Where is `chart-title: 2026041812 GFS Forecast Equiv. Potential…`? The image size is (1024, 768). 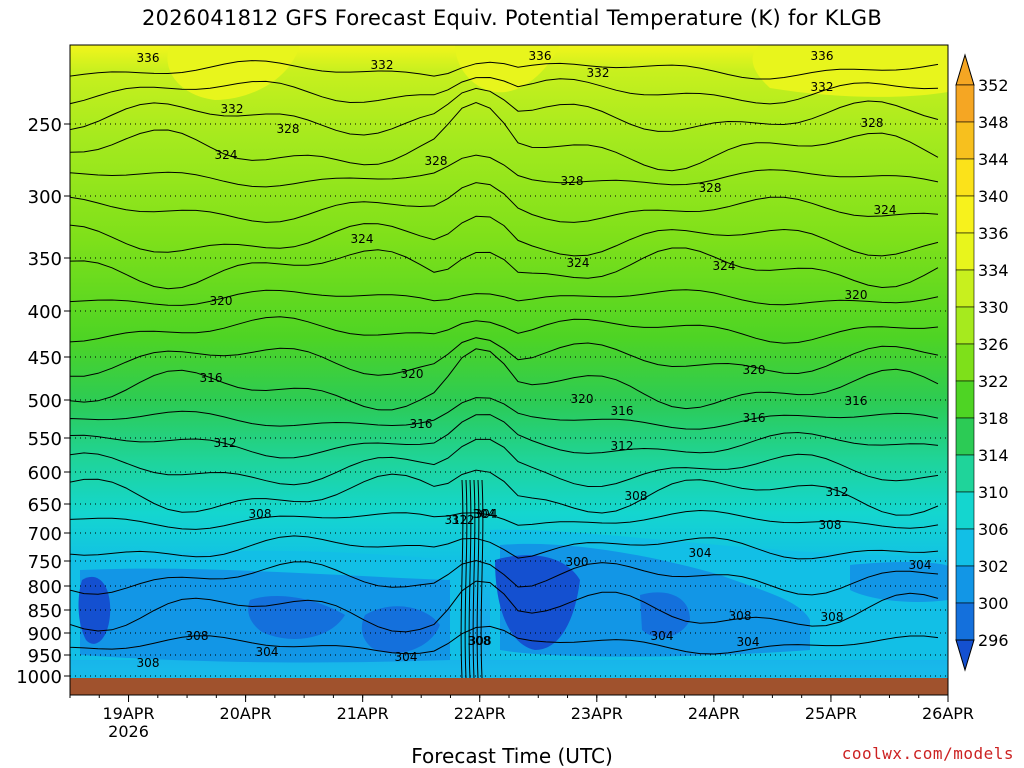
chart-title: 2026041812 GFS Forecast Equiv. Potential… is located at coordinates (512, 18).